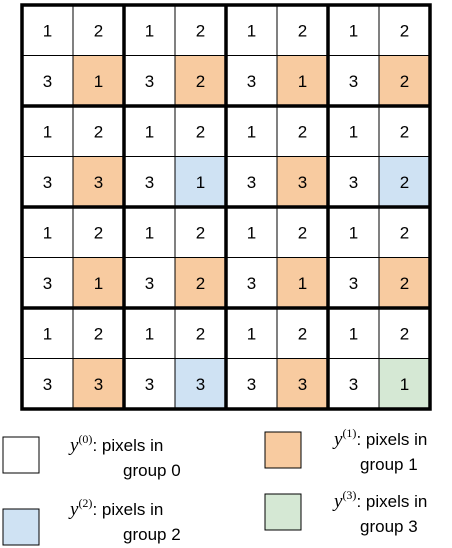 This screenshot has width=452, height=548. I want to click on legend-superscript: (1), so click(349, 433).